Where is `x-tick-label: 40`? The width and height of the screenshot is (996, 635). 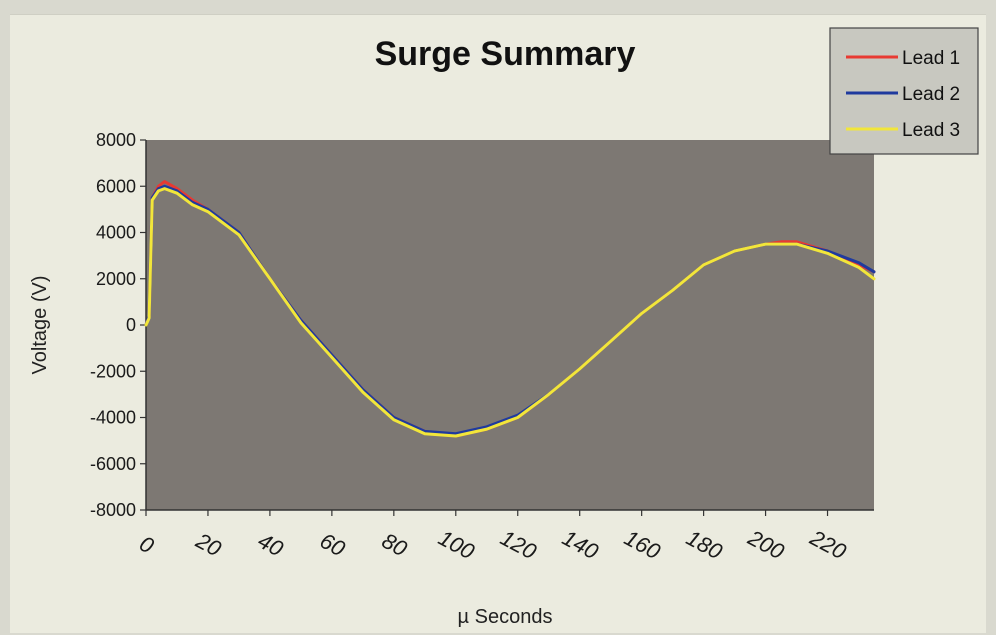
x-tick-label: 40 is located at coordinates (271, 545).